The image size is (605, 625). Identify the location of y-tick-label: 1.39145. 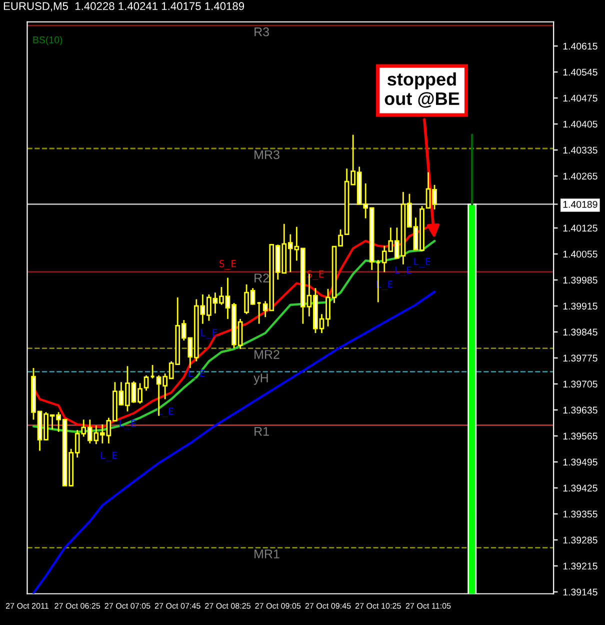
(580, 592).